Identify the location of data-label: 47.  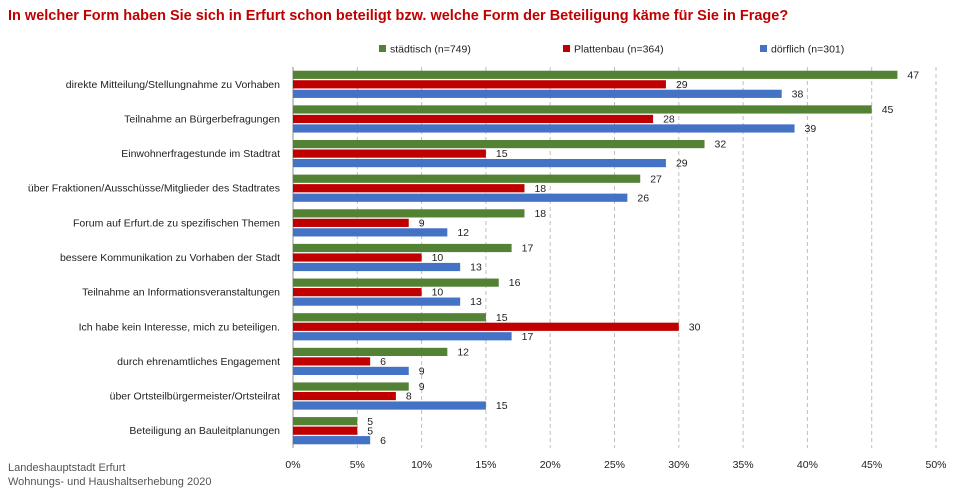
(913, 75).